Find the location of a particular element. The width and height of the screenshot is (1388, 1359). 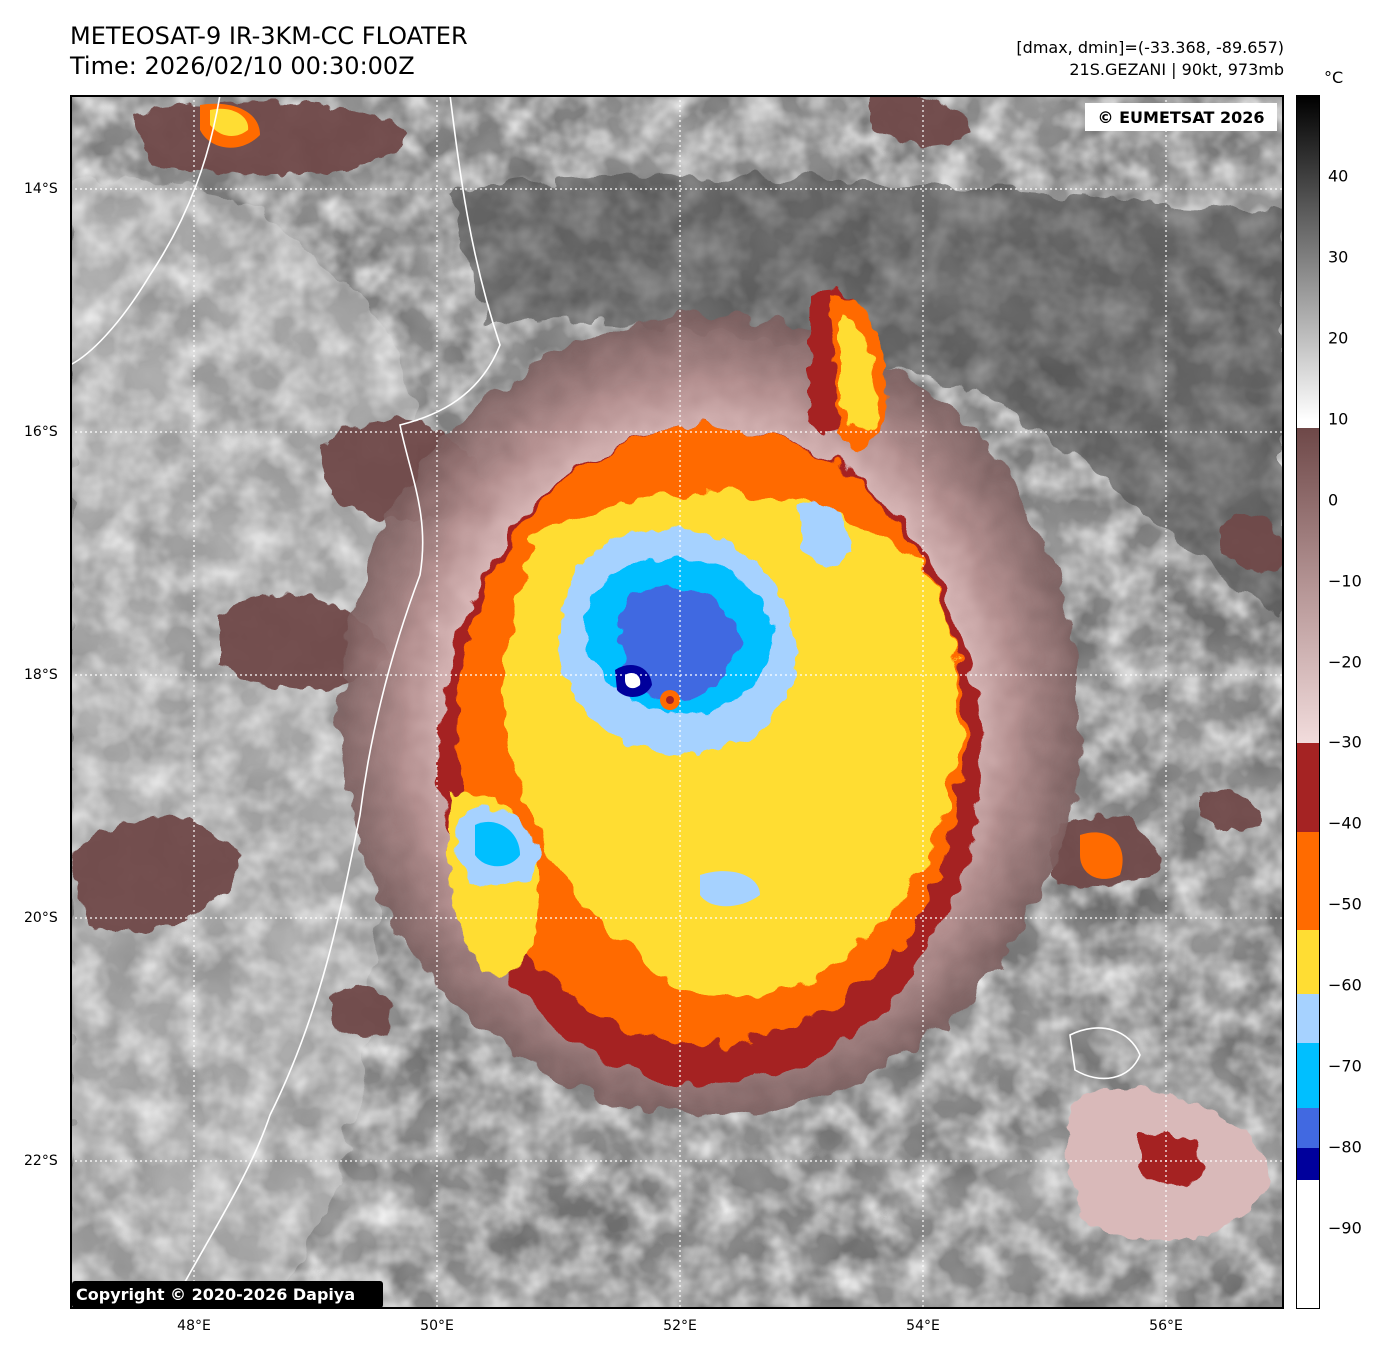

colorbar-tick-label: 20 is located at coordinates (1338, 338).